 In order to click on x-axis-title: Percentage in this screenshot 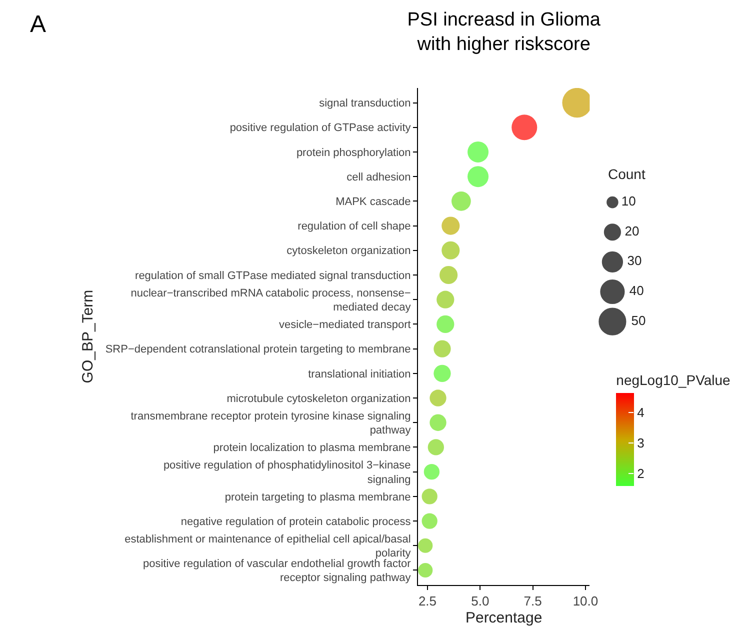, I will do `click(503, 618)`.